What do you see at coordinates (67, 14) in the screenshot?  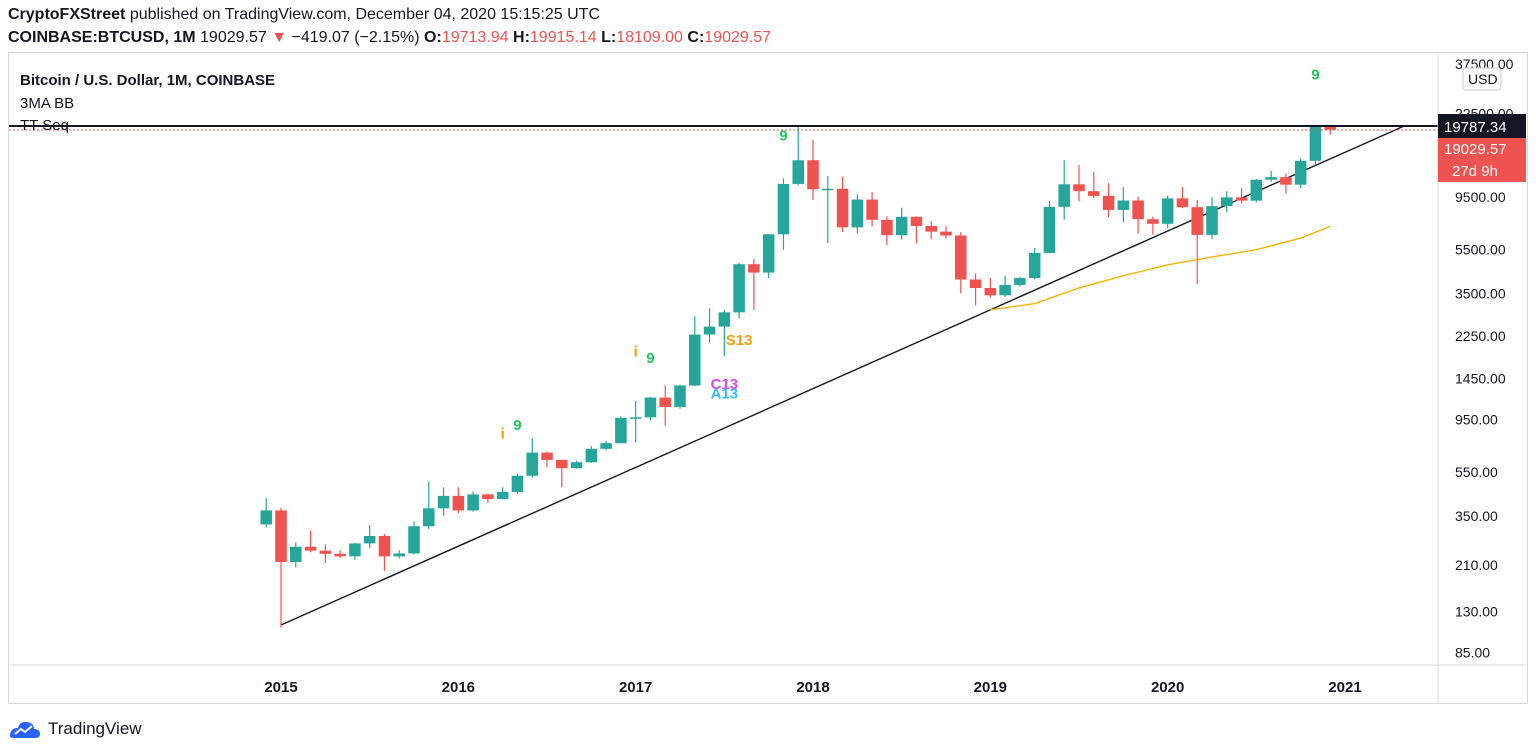 I see `publisher-name: CryptoFXStreet` at bounding box center [67, 14].